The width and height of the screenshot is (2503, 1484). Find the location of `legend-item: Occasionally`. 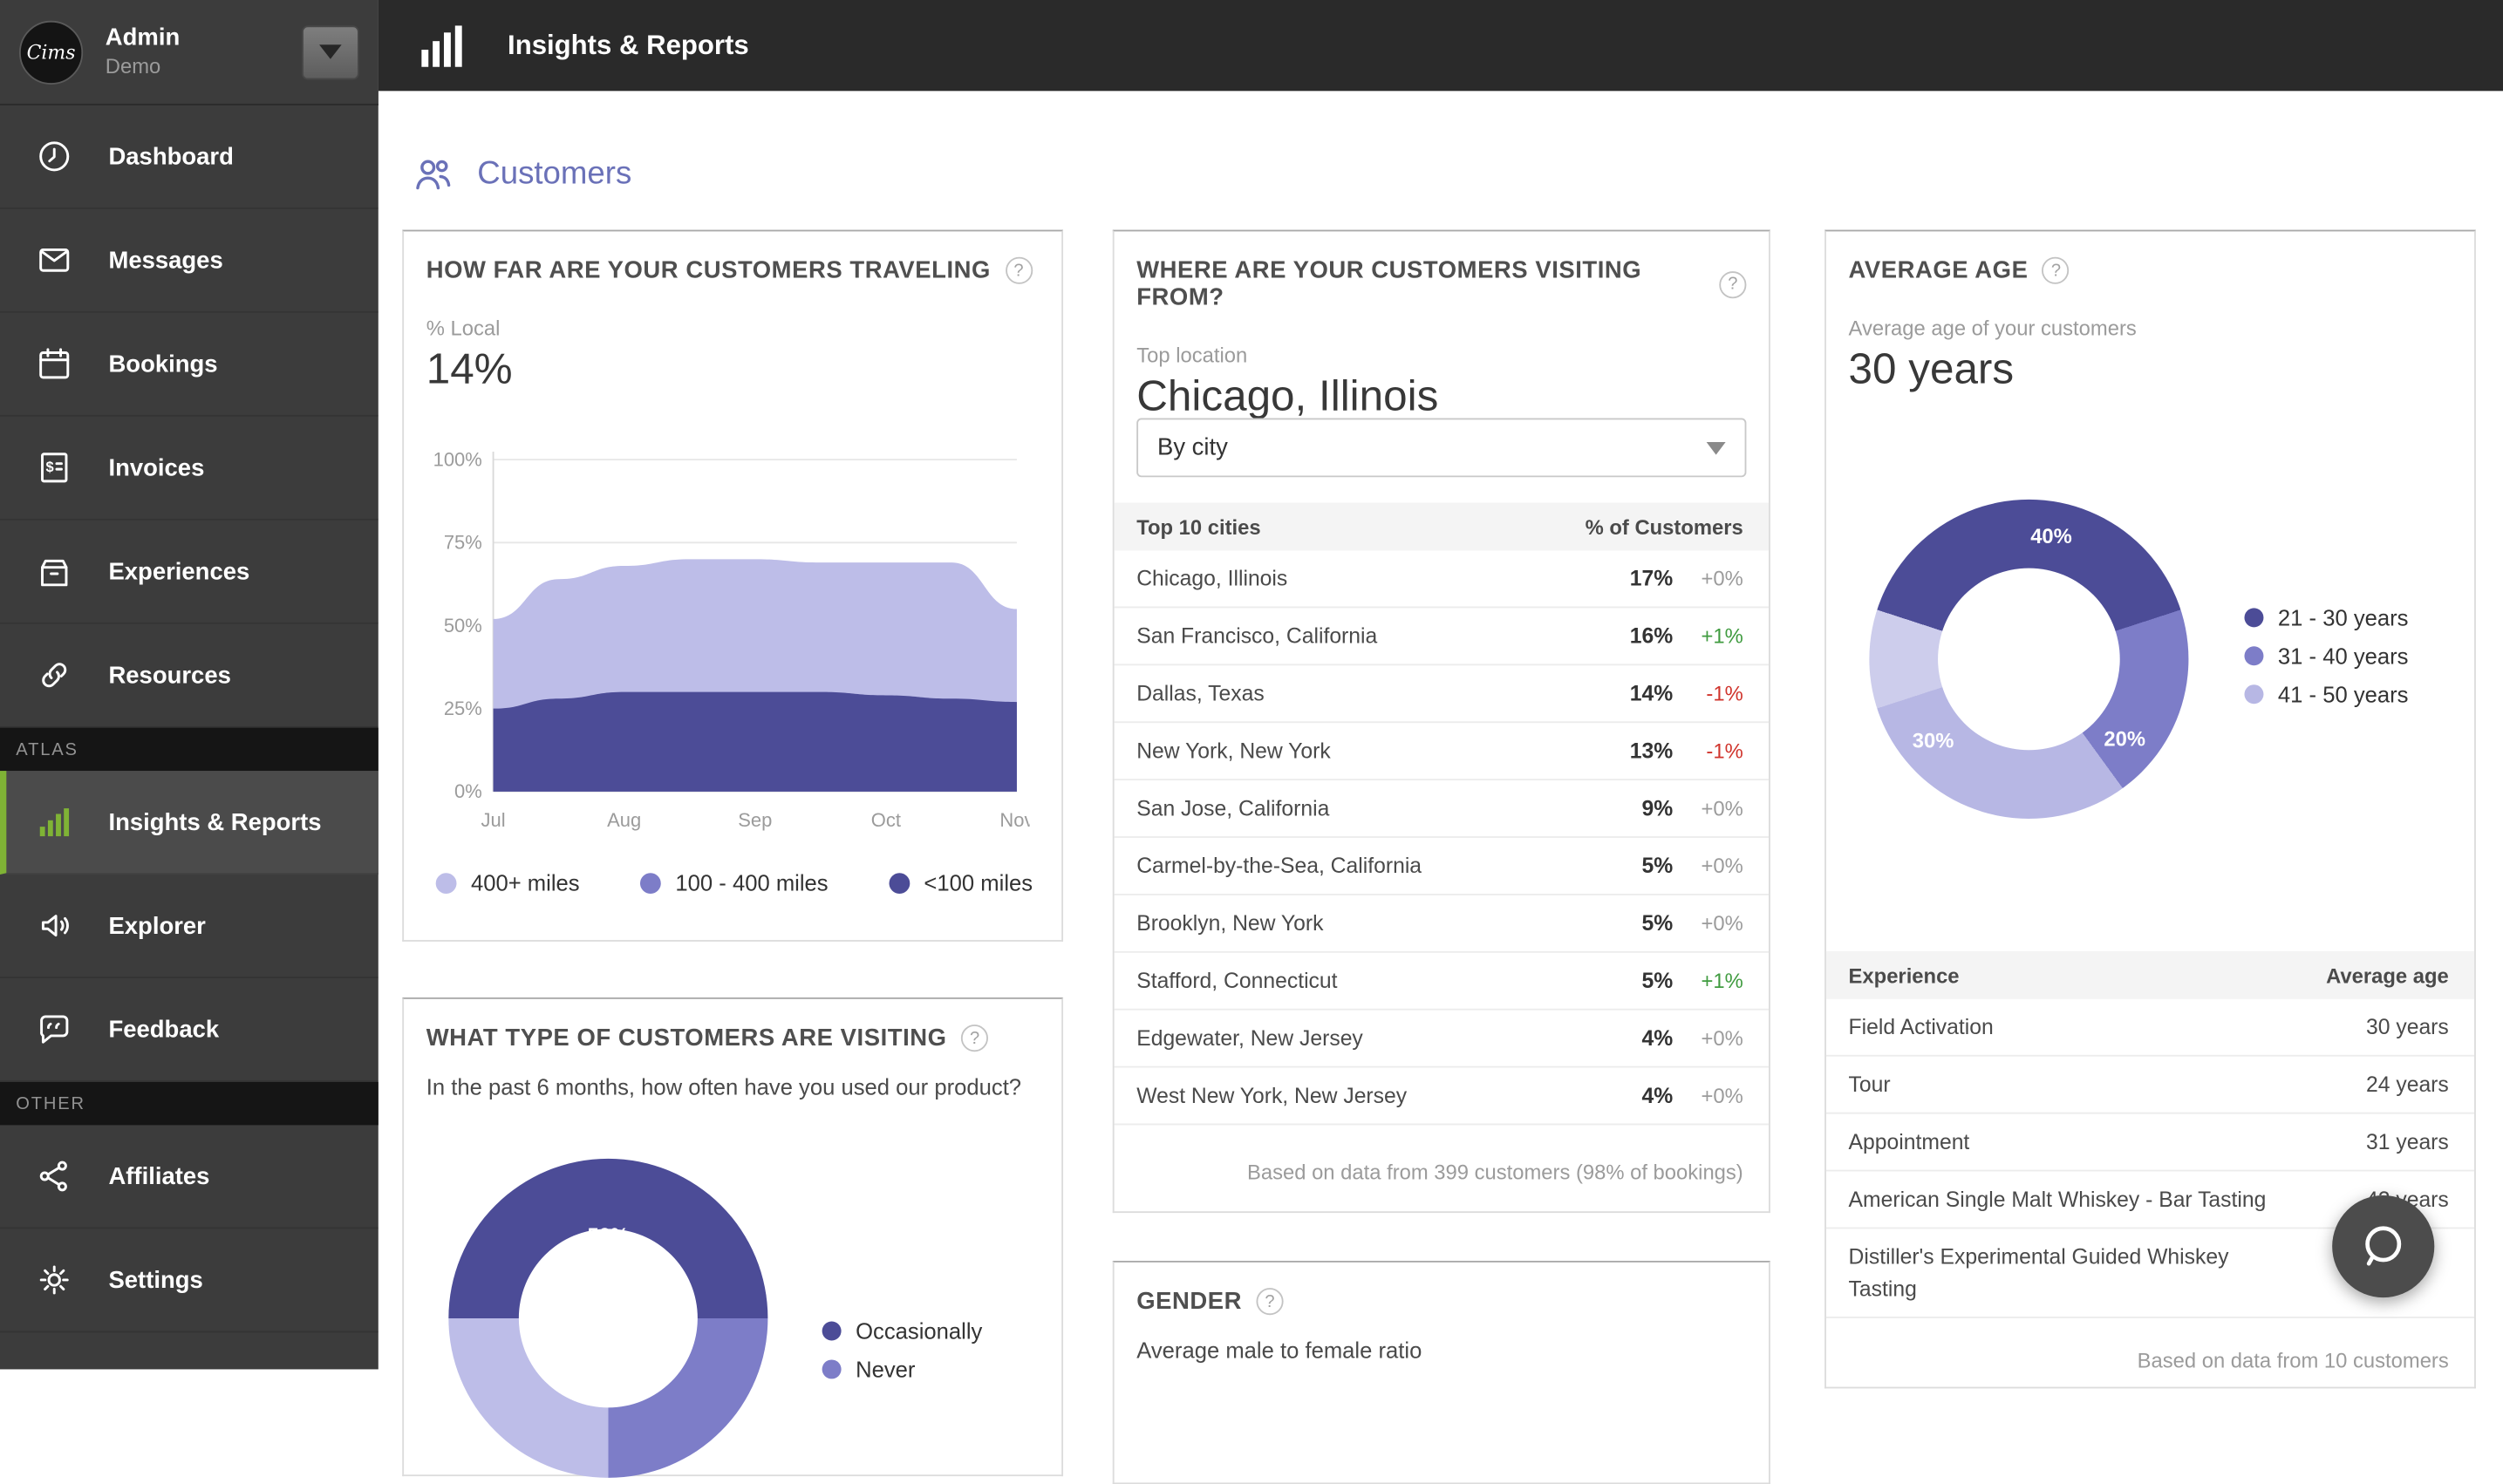

legend-item: Occasionally is located at coordinates (902, 1331).